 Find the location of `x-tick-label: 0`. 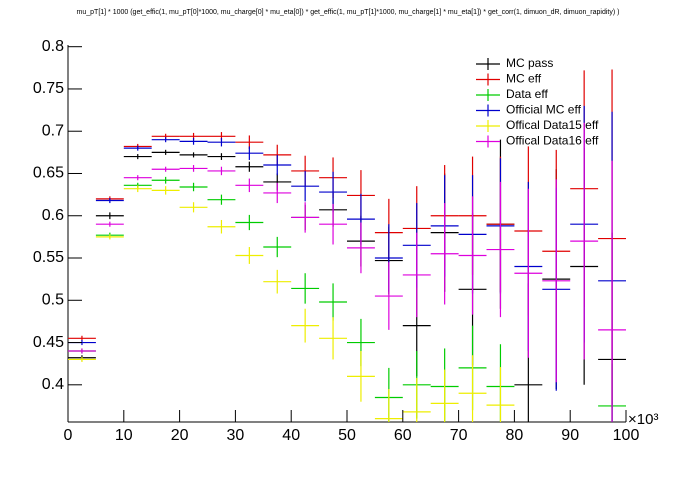

x-tick-label: 0 is located at coordinates (68, 435).